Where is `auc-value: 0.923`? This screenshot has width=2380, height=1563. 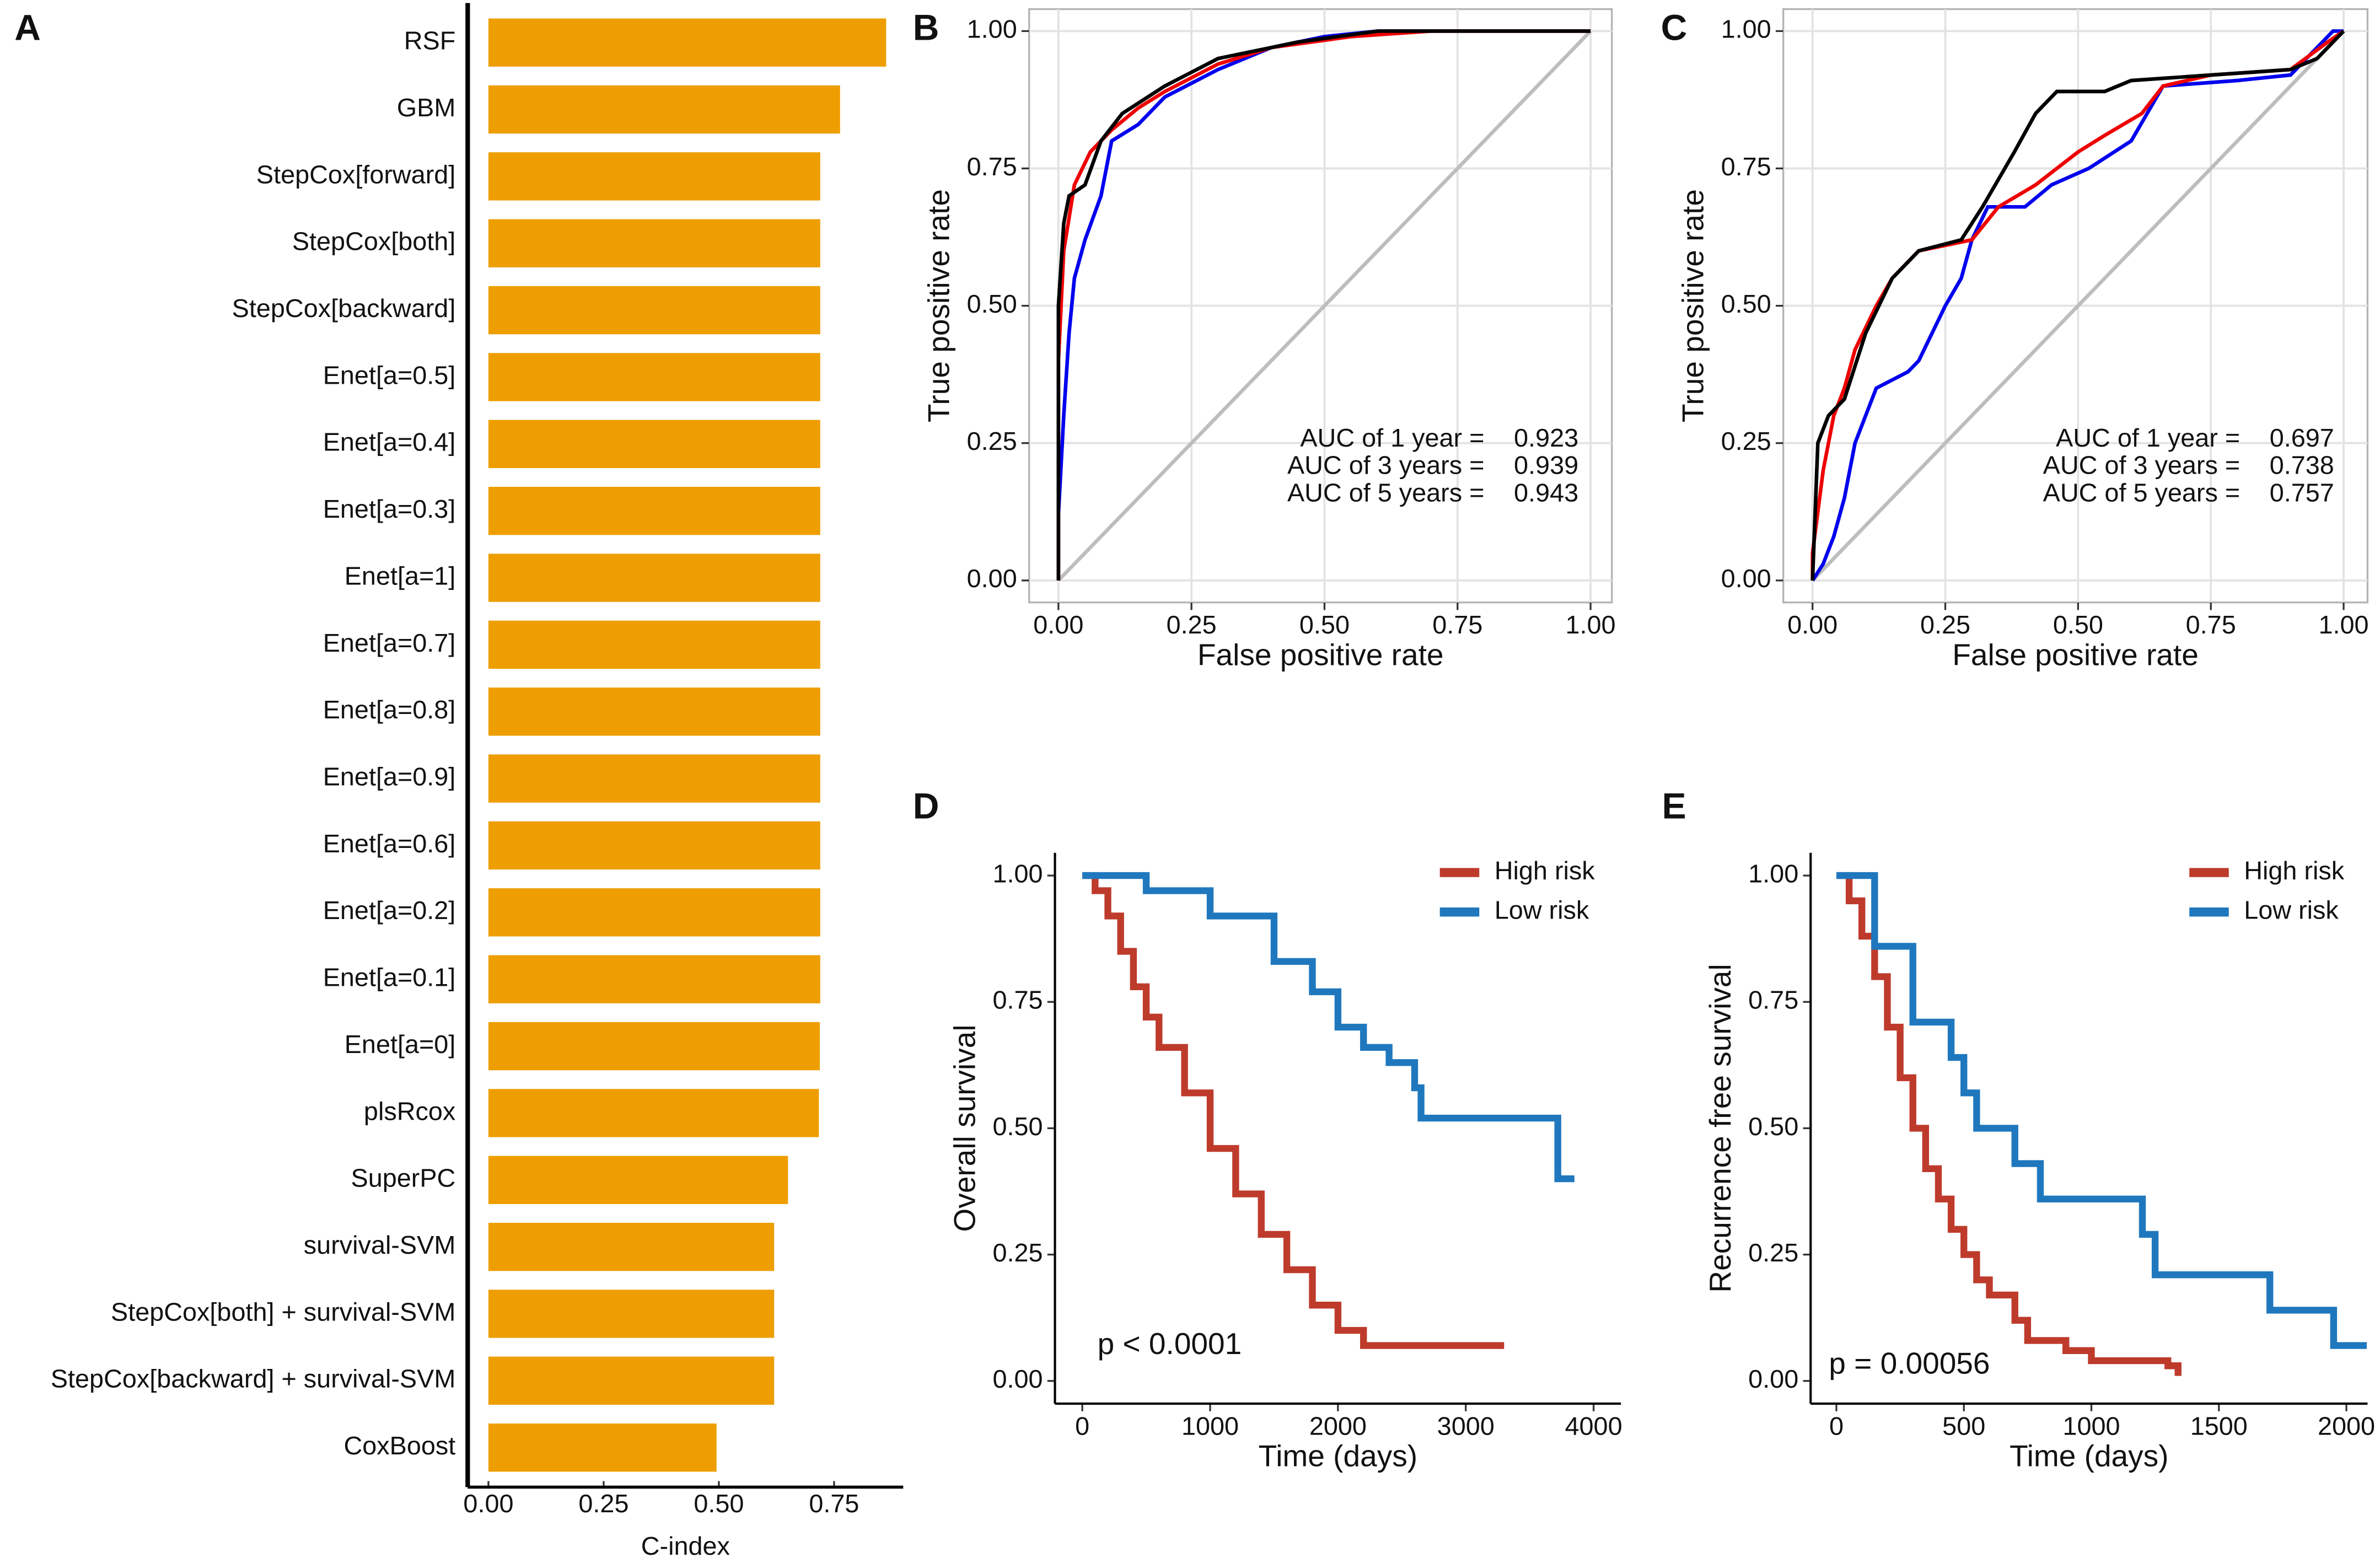
auc-value: 0.923 is located at coordinates (1546, 437).